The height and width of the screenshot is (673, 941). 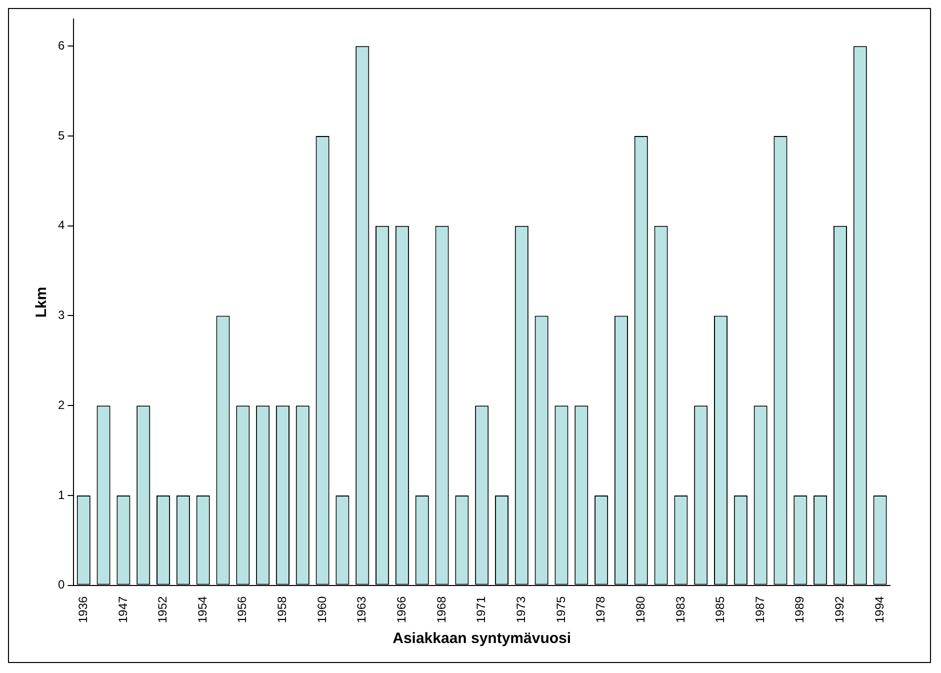 What do you see at coordinates (242, 610) in the screenshot?
I see `x-tick-label: 1956` at bounding box center [242, 610].